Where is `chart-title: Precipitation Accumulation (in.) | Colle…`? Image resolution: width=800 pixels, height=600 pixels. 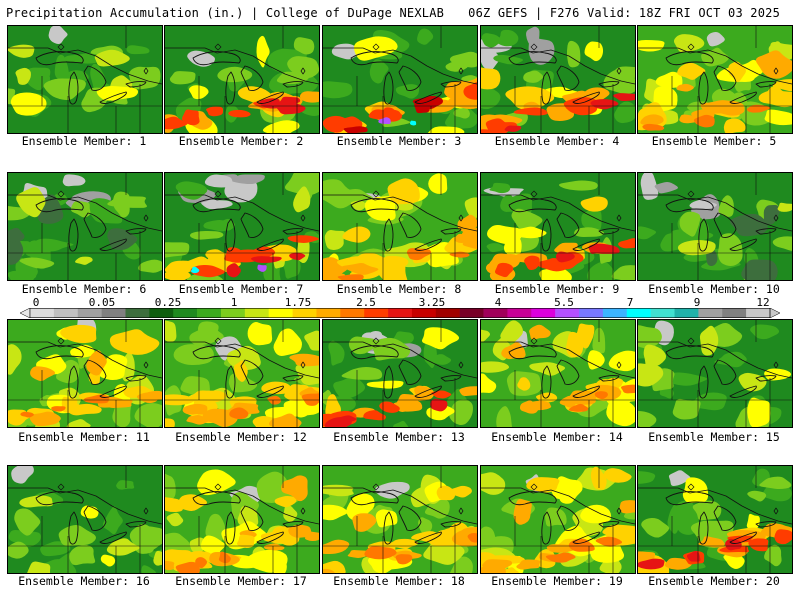
chart-title: Precipitation Accumulation (in.) | Colle… is located at coordinates (225, 13).